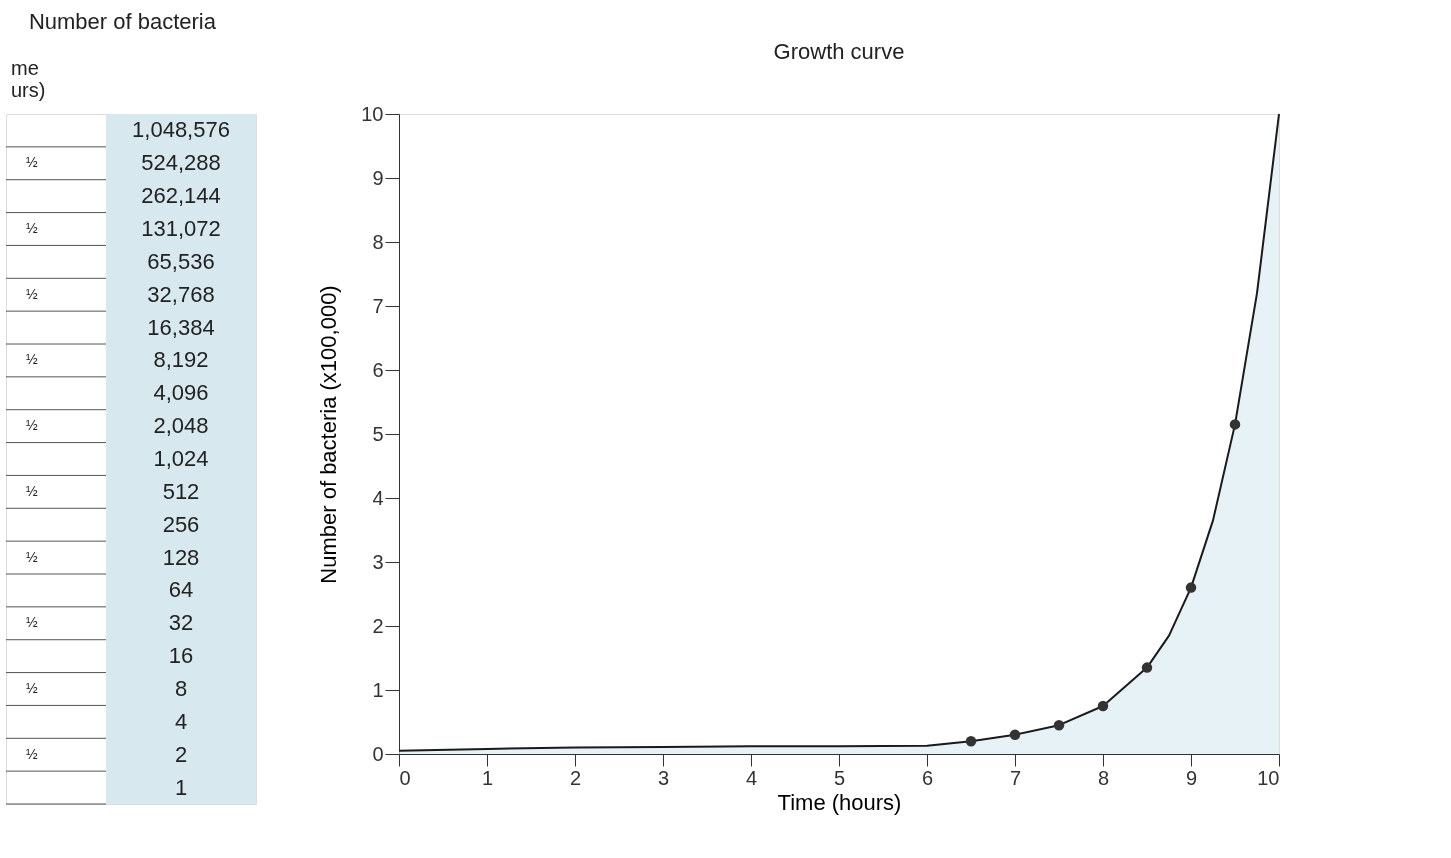 This screenshot has width=1451, height=858. Describe the element at coordinates (181, 524) in the screenshot. I see `text: 256` at that location.